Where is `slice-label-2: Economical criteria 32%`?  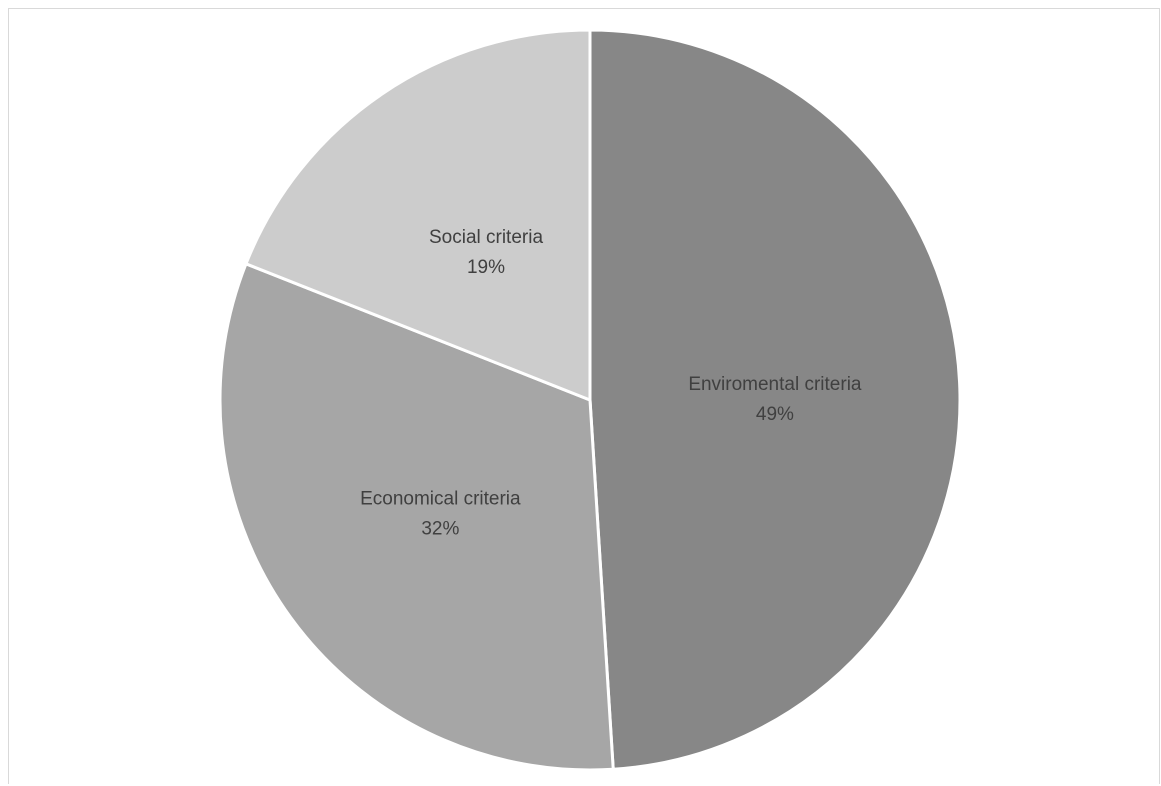 slice-label-2: Economical criteria 32% is located at coordinates (440, 514).